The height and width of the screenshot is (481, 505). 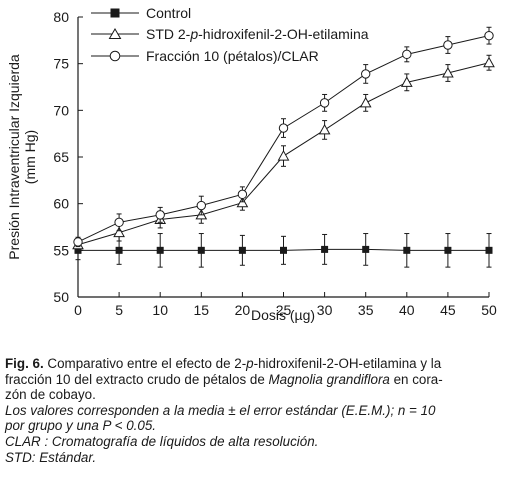 I want to click on x-tick-label: 50, so click(x=489, y=310).